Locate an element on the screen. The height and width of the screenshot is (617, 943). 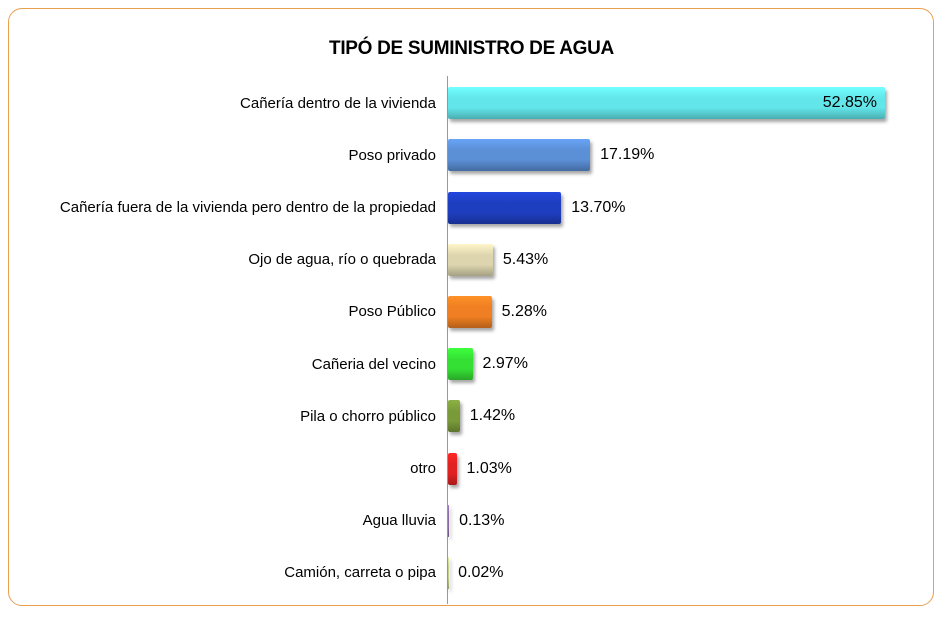
category-label: Camión, carreta o pipa is located at coordinates (360, 573).